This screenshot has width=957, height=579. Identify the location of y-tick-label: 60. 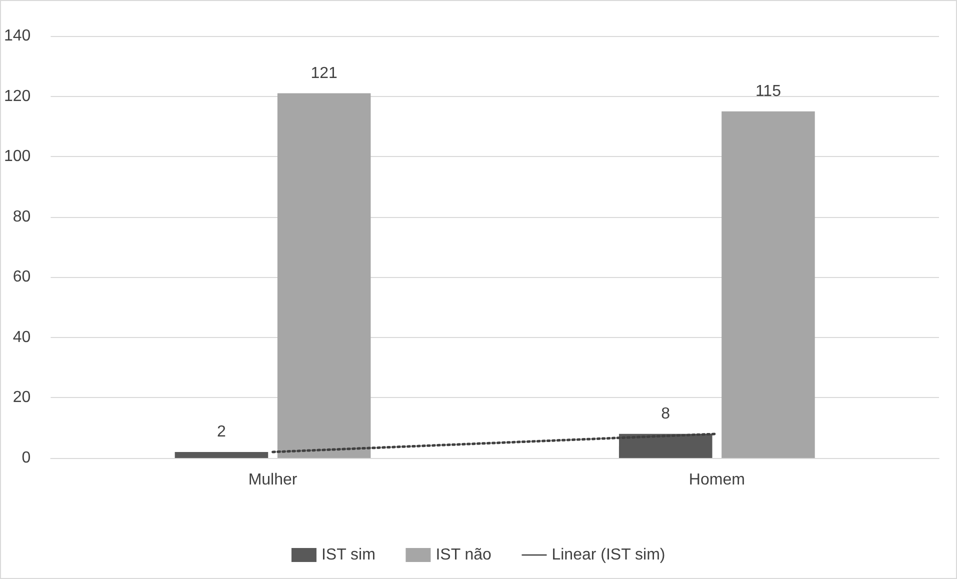
(21, 277).